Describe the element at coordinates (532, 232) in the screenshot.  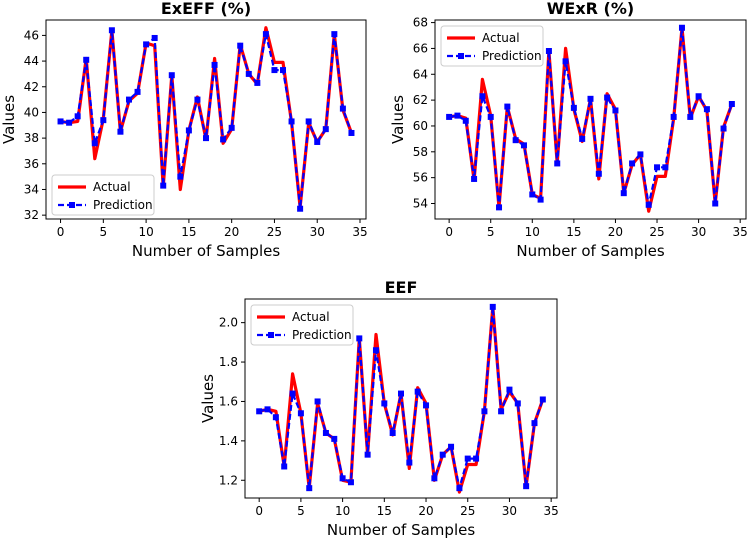
I see `x-tick-label: 10` at that location.